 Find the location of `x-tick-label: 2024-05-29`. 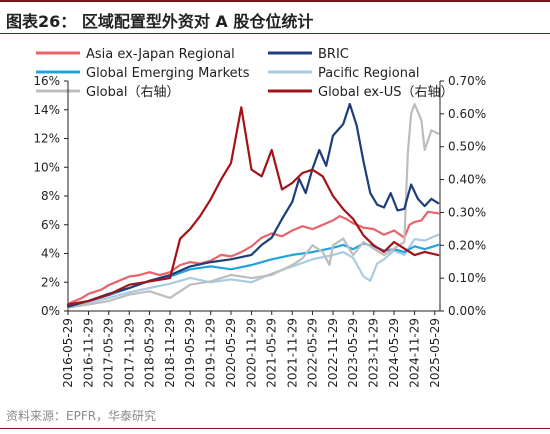

x-tick-label: 2024-05-29 is located at coordinates (394, 353).